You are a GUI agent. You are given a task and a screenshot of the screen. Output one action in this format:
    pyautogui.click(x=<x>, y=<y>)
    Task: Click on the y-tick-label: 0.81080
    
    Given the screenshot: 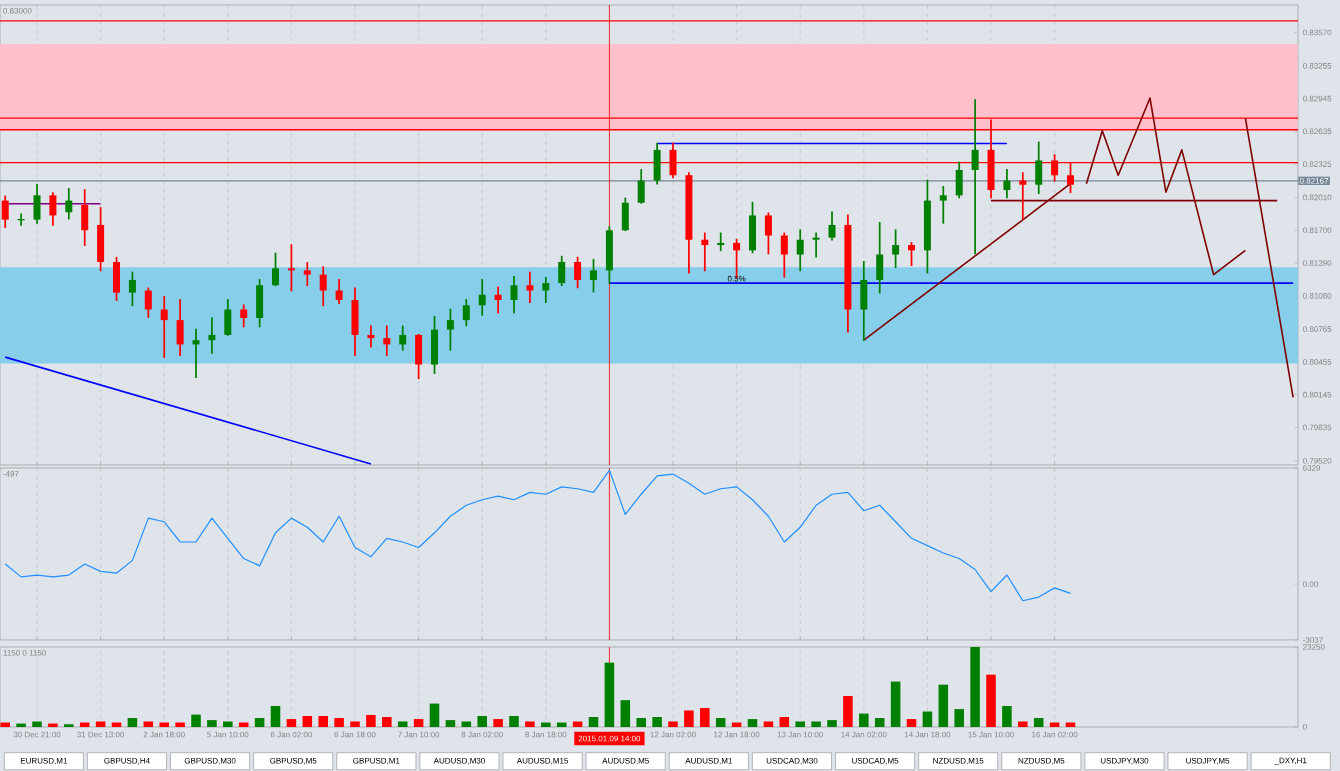 What is the action you would take?
    pyautogui.click(x=1317, y=295)
    